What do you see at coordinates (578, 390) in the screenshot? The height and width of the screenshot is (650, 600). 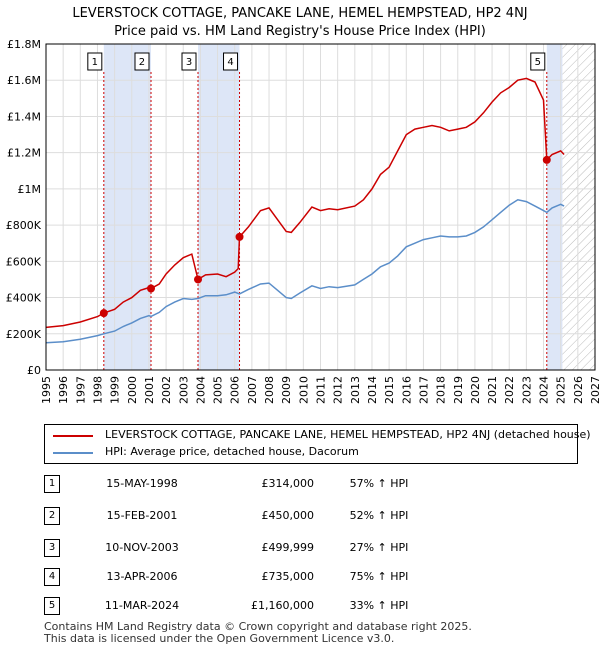 I see `x-tick-label: 2026` at bounding box center [578, 390].